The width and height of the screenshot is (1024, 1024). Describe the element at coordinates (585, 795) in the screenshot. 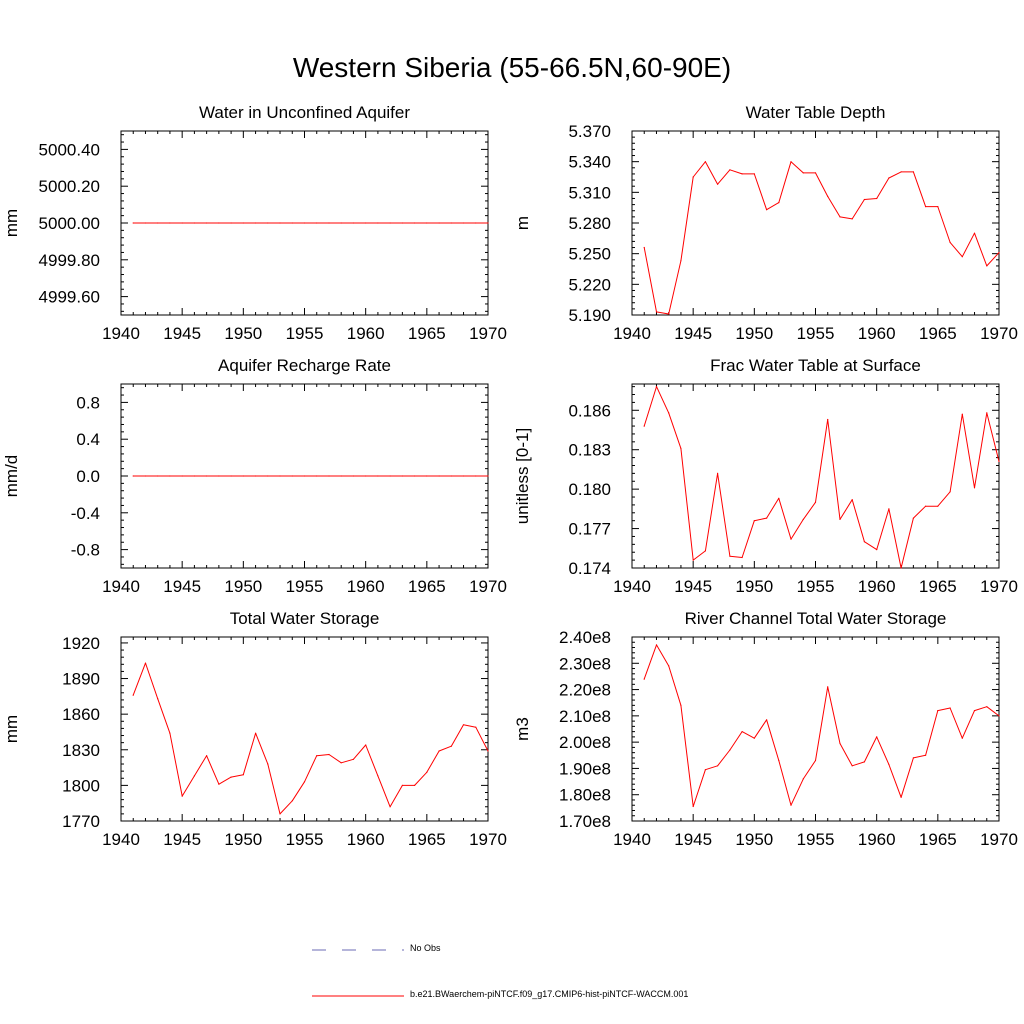

I see `y-tick-label: 1.80e8` at that location.